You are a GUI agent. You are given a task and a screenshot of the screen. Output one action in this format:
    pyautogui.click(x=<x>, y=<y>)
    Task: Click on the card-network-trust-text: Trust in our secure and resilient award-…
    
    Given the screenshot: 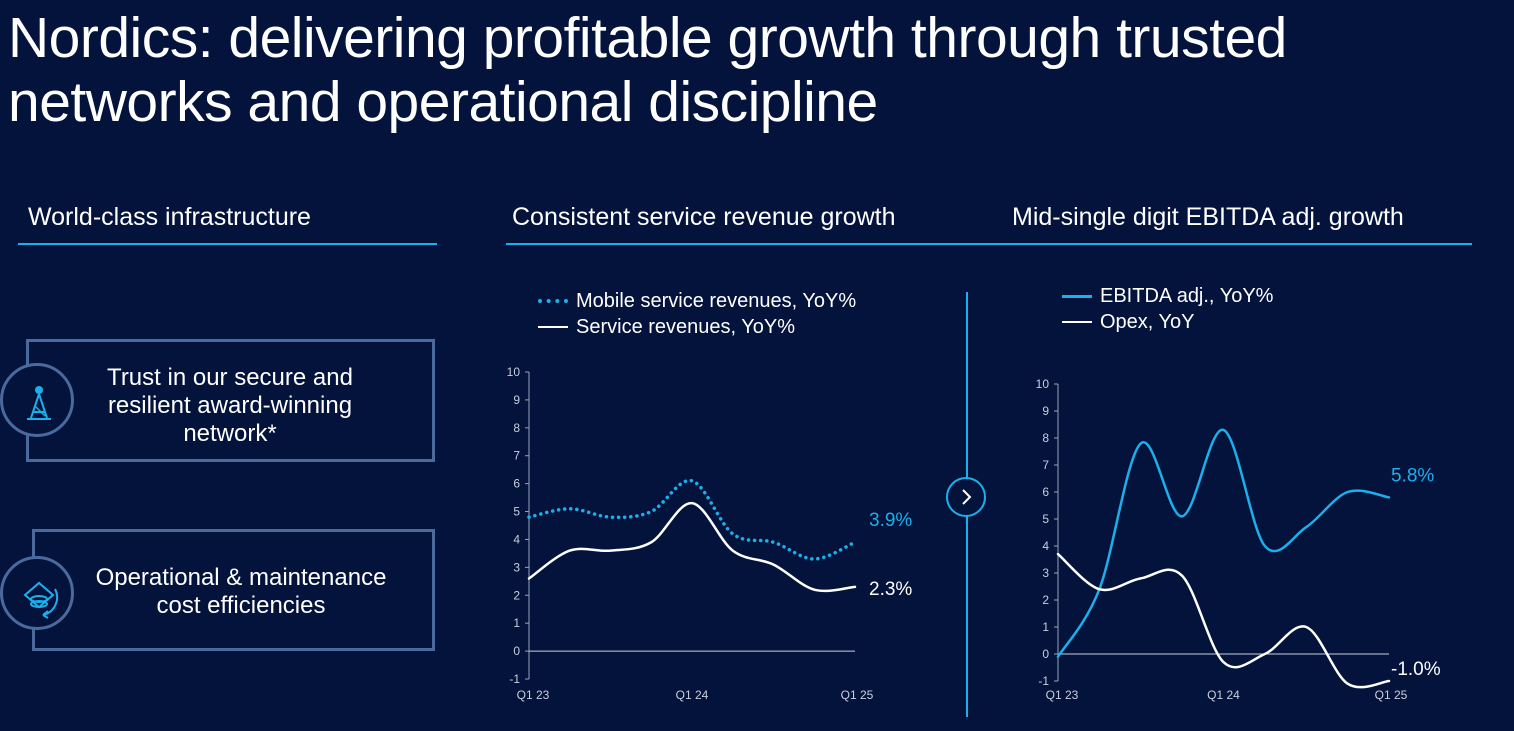 What is the action you would take?
    pyautogui.click(x=230, y=405)
    